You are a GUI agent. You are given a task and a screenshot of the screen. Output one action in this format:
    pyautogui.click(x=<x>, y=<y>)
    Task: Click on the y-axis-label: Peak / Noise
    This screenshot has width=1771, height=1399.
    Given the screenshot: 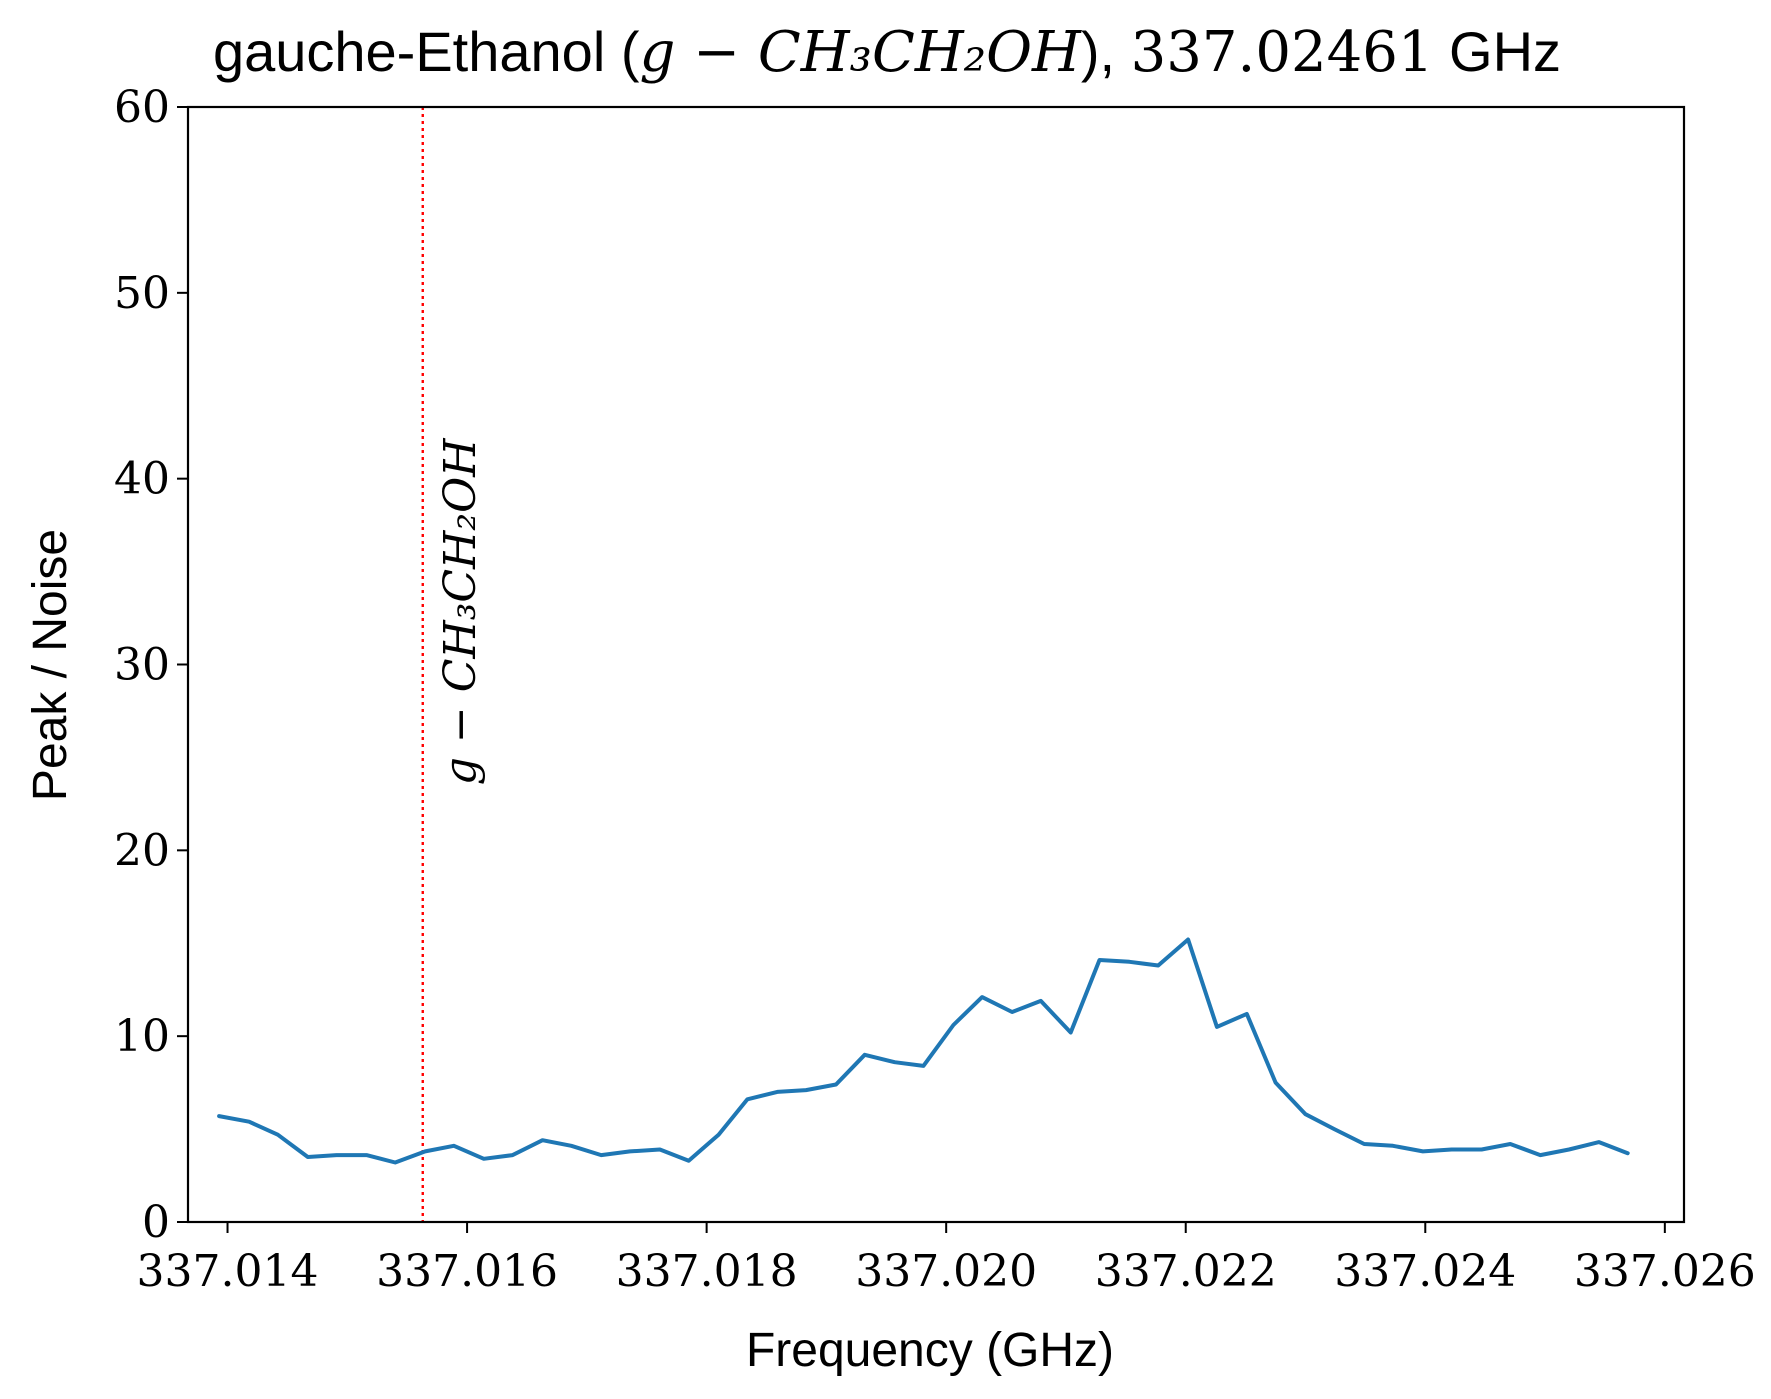 What is the action you would take?
    pyautogui.click(x=50, y=665)
    